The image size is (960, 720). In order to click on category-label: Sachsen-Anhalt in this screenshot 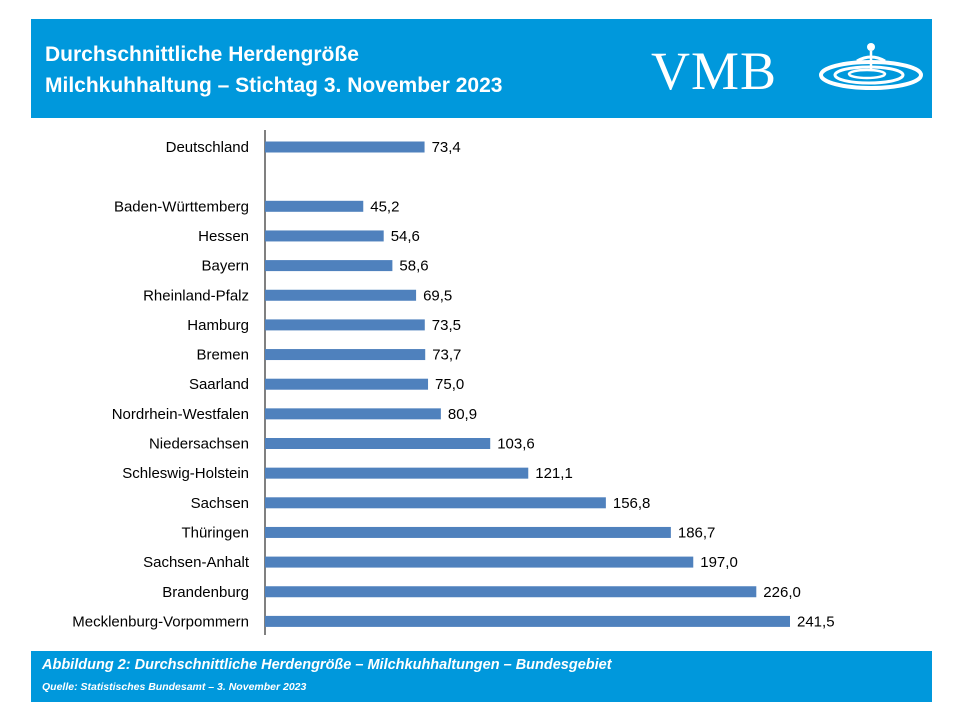, I will do `click(196, 562)`.